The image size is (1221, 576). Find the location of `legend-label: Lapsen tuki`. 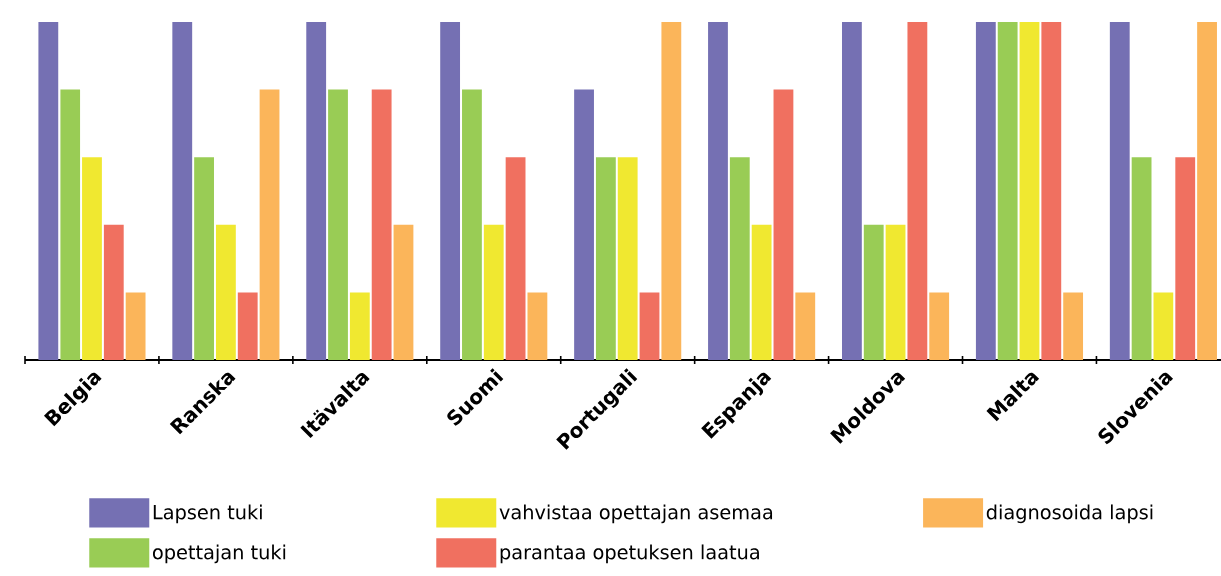

legend-label: Lapsen tuki is located at coordinates (207, 514).